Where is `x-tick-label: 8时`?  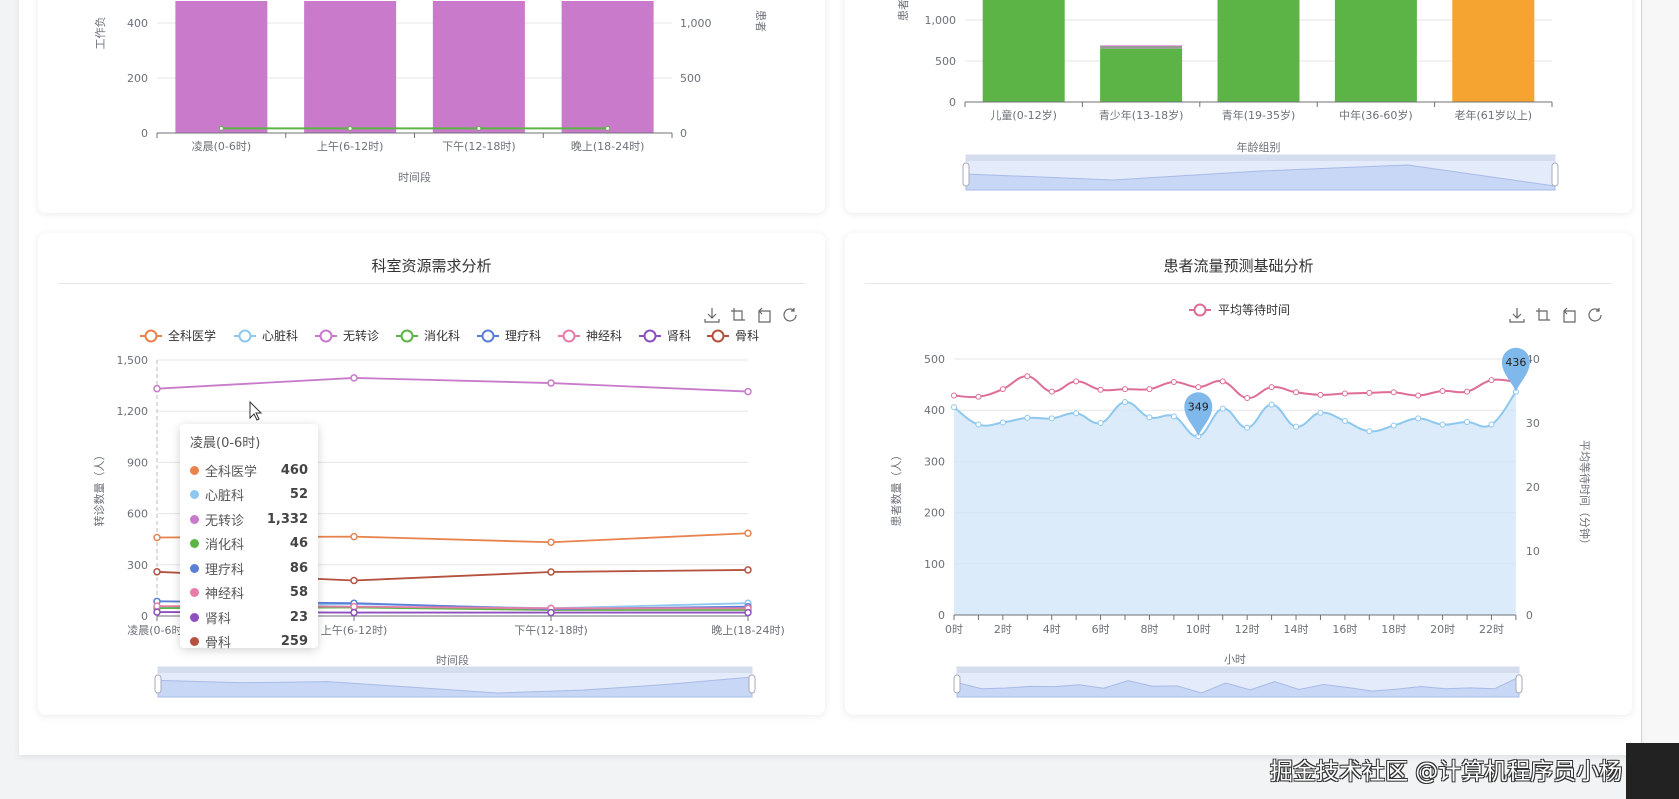 x-tick-label: 8时 is located at coordinates (1149, 629).